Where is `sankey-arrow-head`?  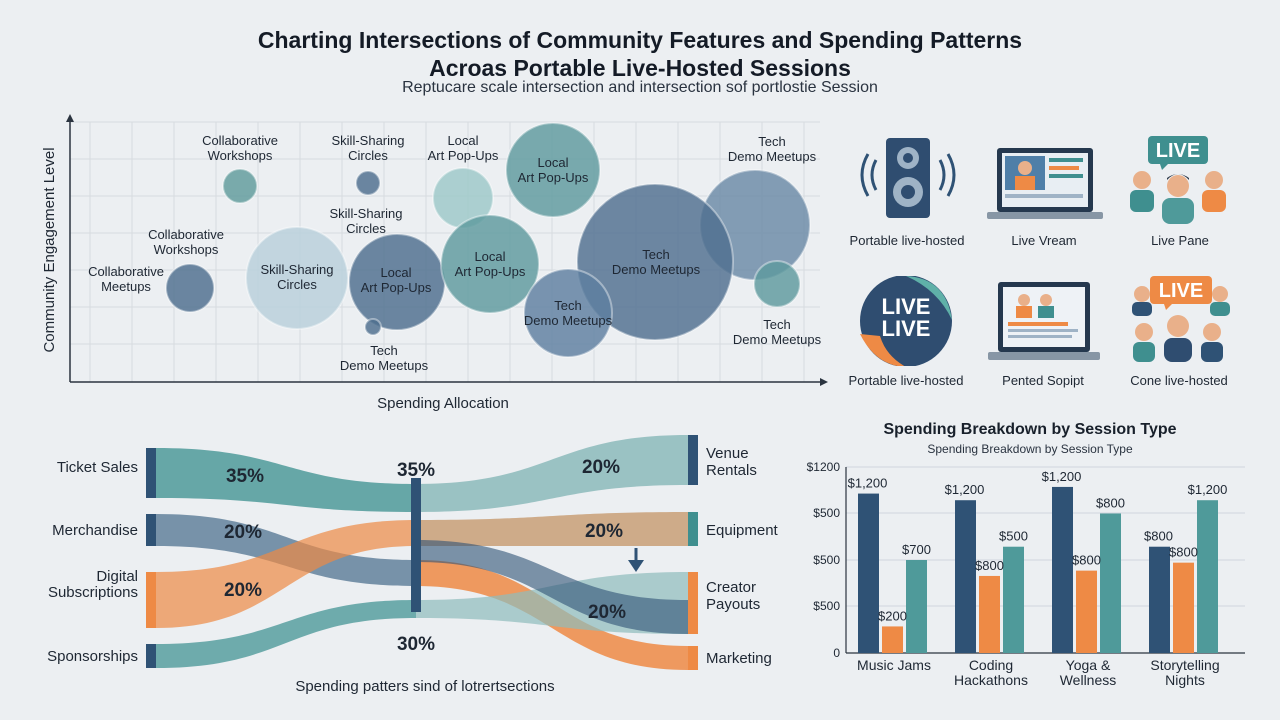
sankey-arrow-head is located at coordinates (636, 566).